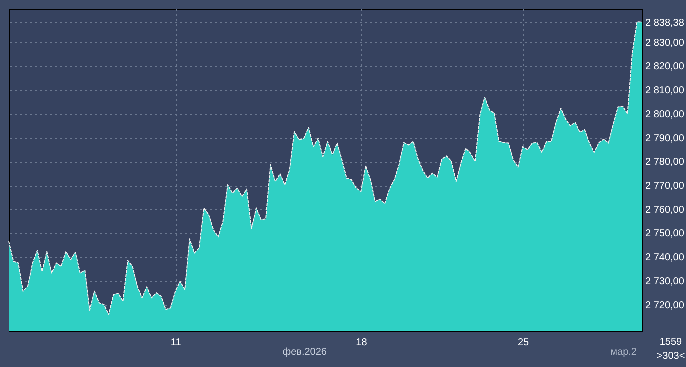 The height and width of the screenshot is (367, 686). What do you see at coordinates (671, 356) in the screenshot?
I see `text: >303<` at bounding box center [671, 356].